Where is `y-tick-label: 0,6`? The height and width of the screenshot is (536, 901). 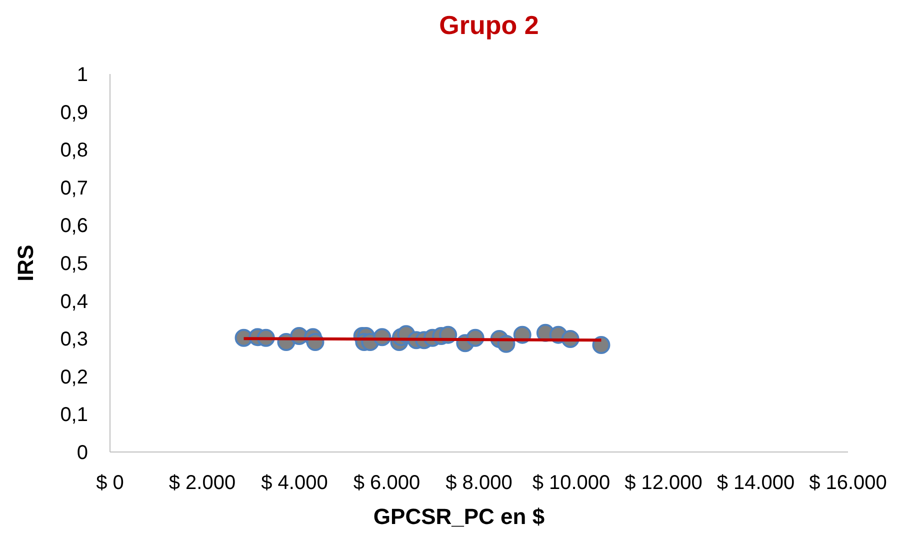
y-tick-label: 0,6 is located at coordinates (74, 226).